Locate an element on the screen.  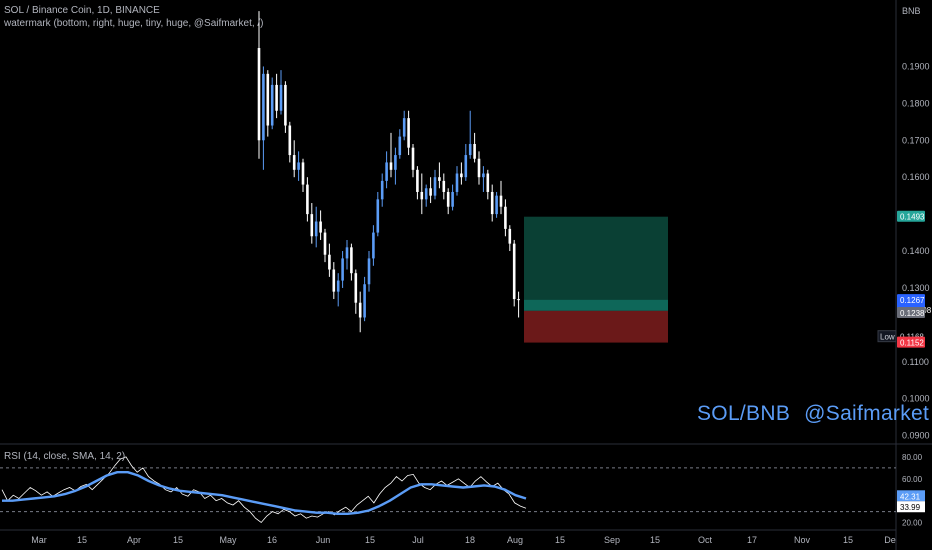
rsi-line is located at coordinates (264, 490).